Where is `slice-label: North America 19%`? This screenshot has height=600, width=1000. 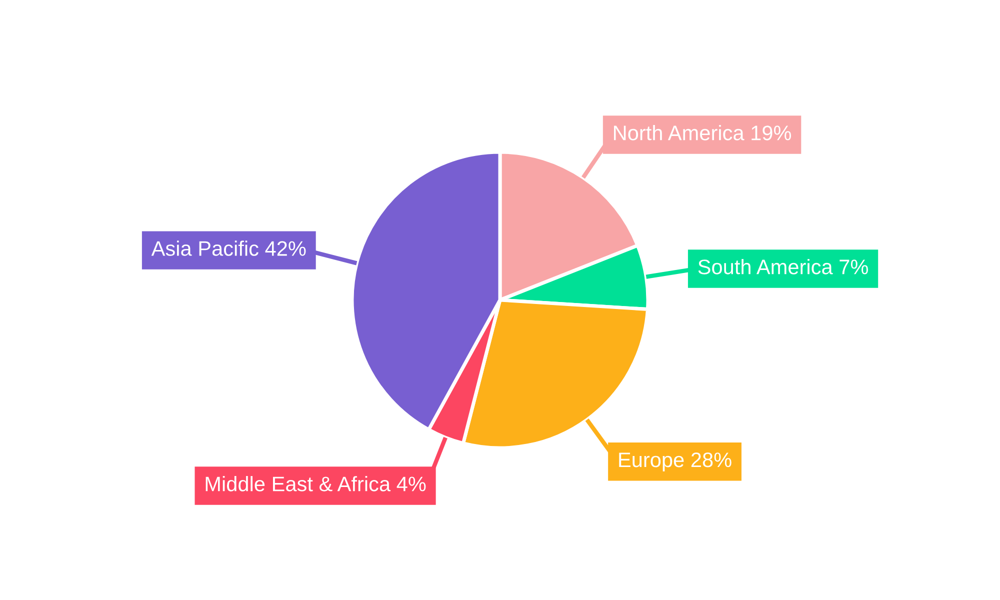
slice-label: North America 19% is located at coordinates (703, 132).